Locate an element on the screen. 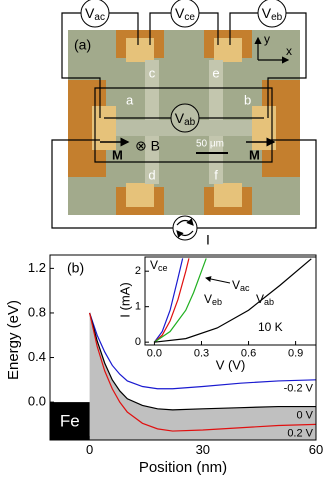  terminal-label: f is located at coordinates (216, 174).